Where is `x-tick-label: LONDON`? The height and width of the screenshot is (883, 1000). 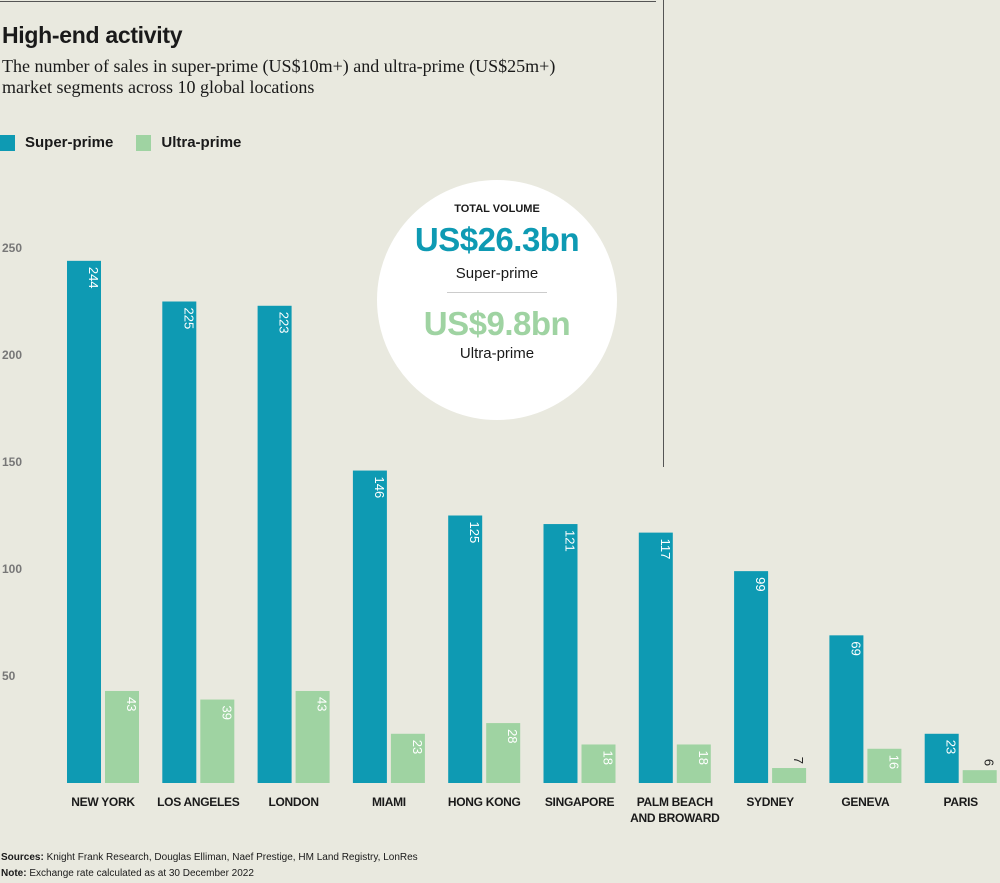
x-tick-label: LONDON is located at coordinates (293, 802).